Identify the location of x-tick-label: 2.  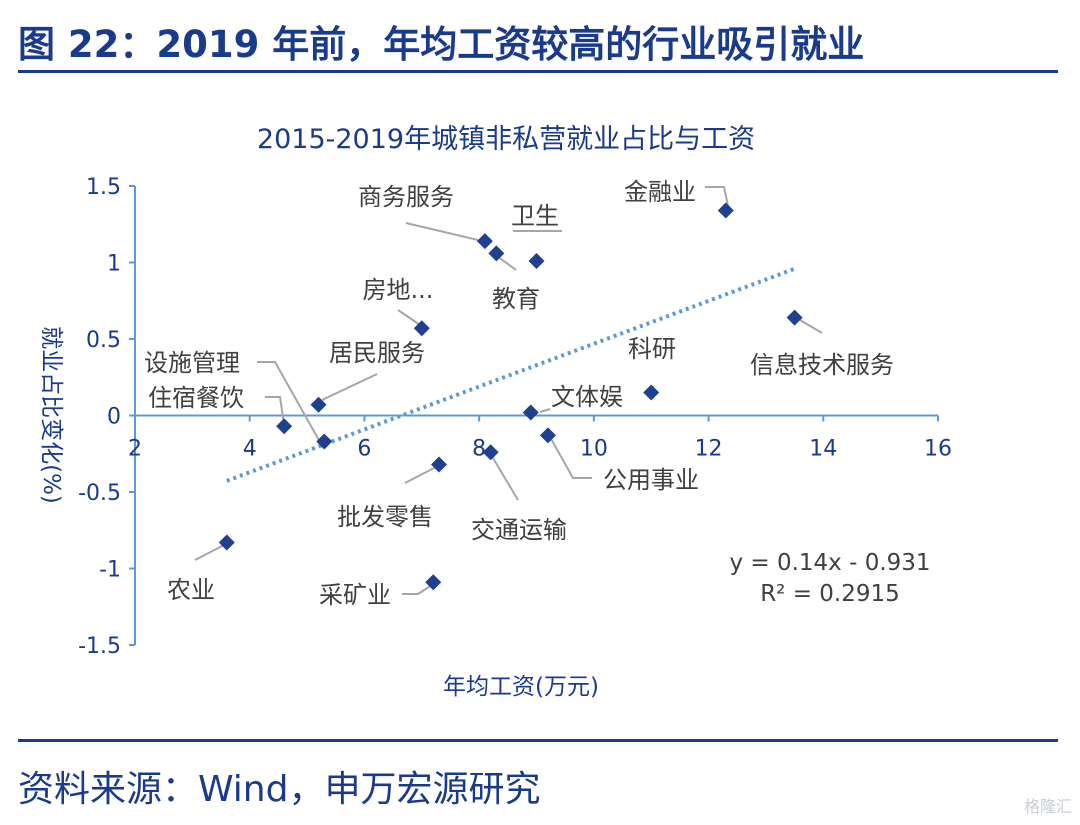
(135, 449).